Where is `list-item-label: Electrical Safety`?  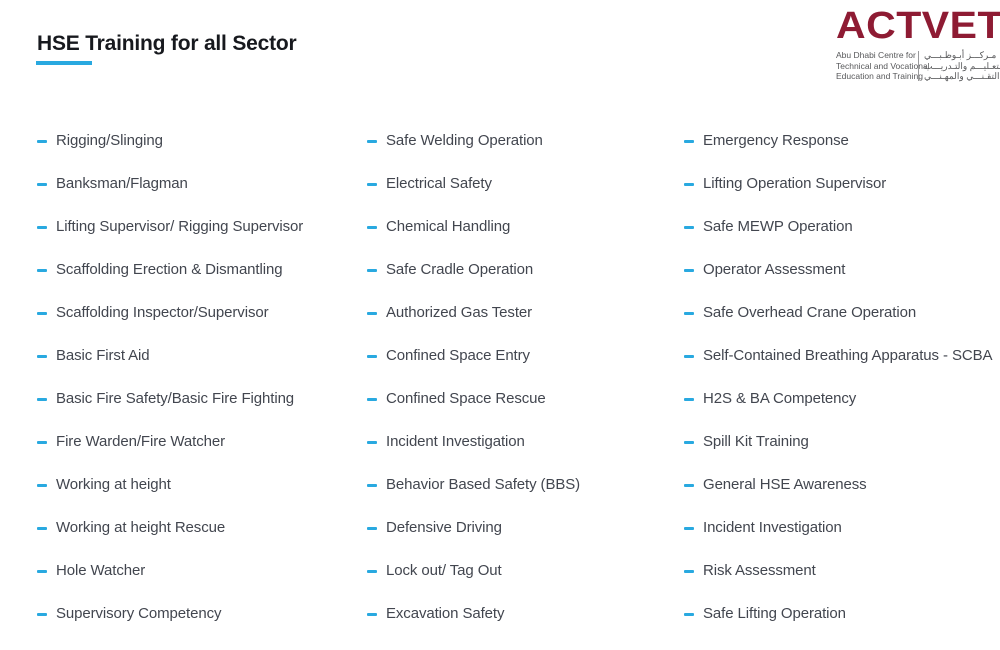 list-item-label: Electrical Safety is located at coordinates (439, 183).